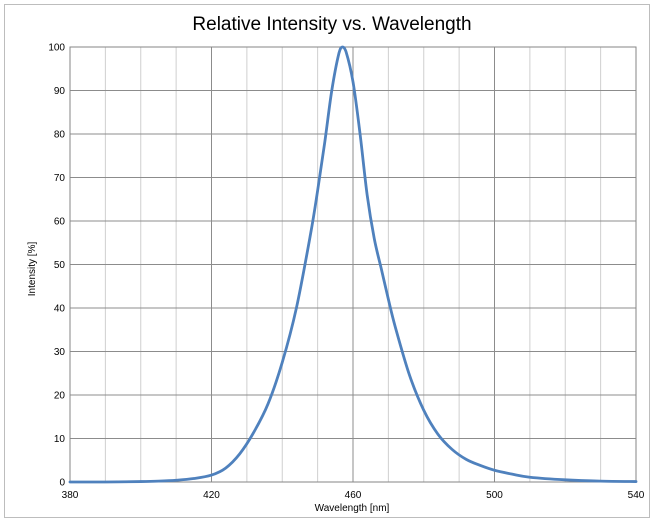 The width and height of the screenshot is (656, 524). I want to click on y-tick-label-10: 10, so click(60, 439).